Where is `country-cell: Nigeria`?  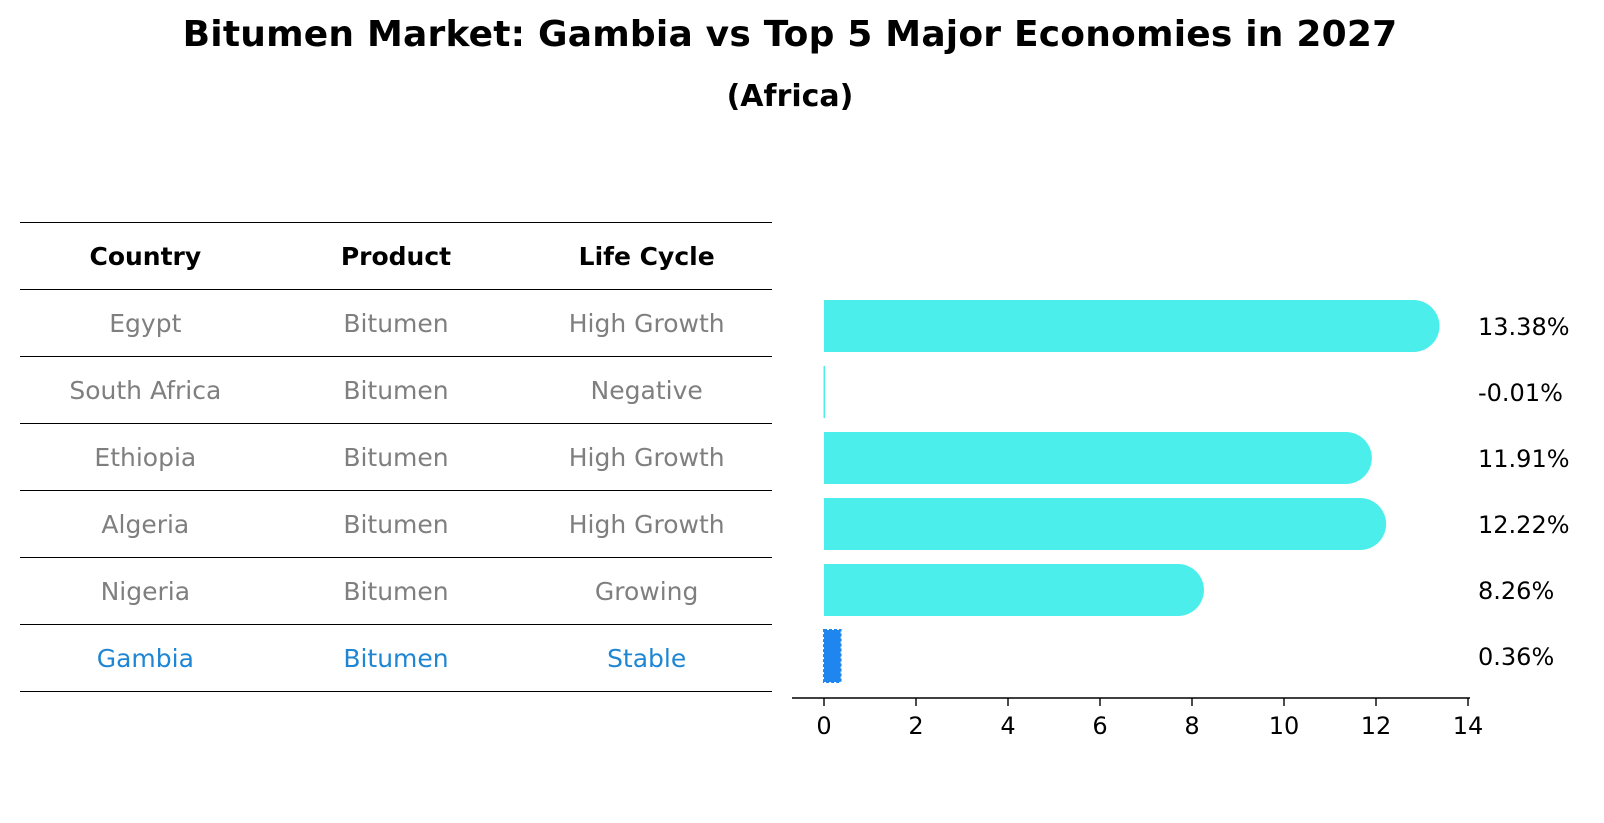
country-cell: Nigeria is located at coordinates (145, 591).